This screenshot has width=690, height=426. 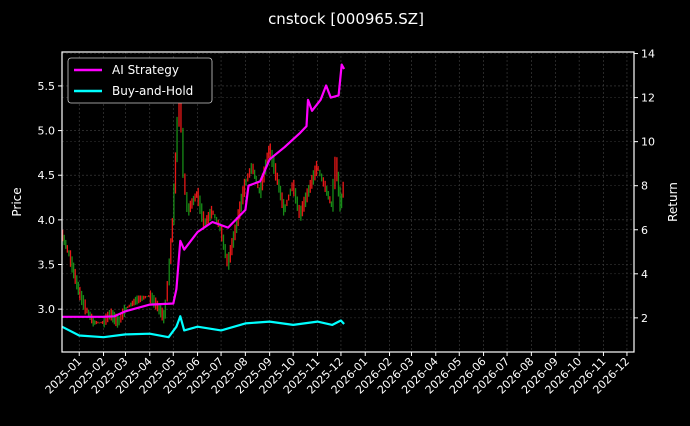 I want to click on y-left-tick-label: 5.5, so click(x=47, y=86).